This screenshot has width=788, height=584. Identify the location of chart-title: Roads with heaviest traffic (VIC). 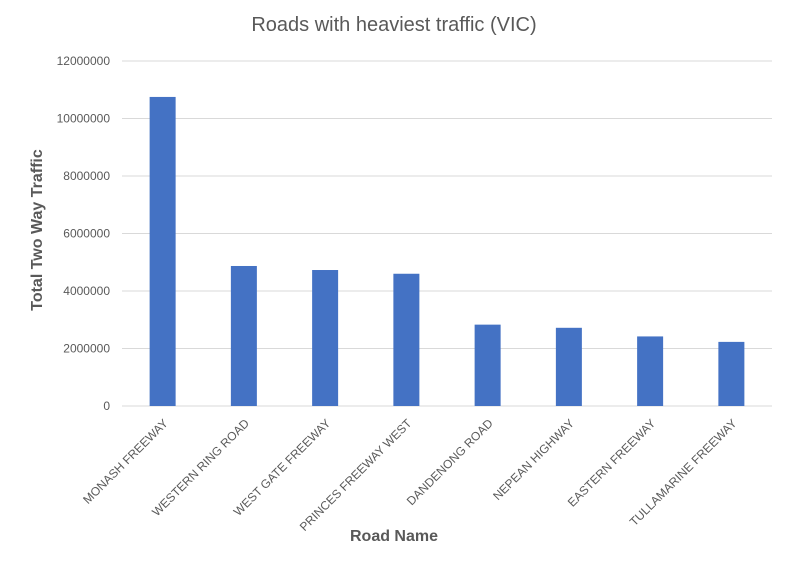
(394, 25).